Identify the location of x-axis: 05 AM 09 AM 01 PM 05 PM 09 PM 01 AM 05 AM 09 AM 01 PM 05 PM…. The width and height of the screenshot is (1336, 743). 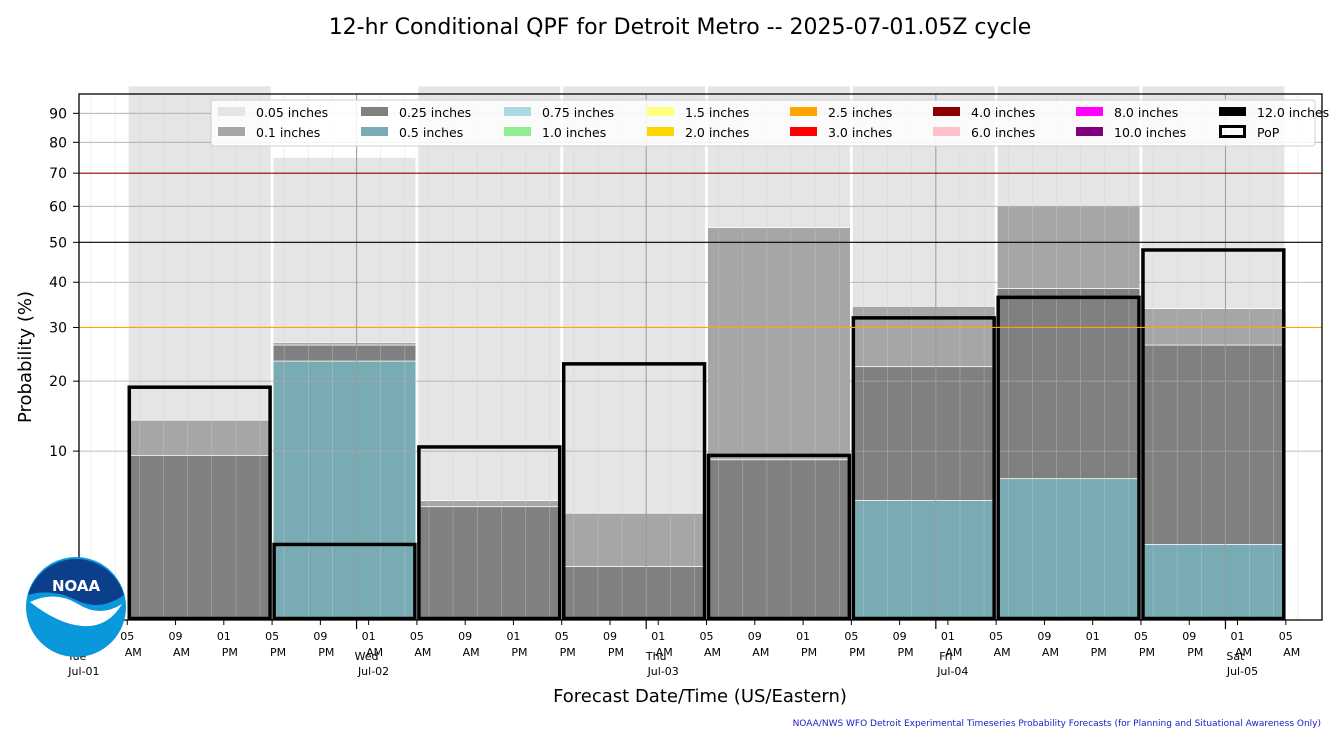
(683, 649).